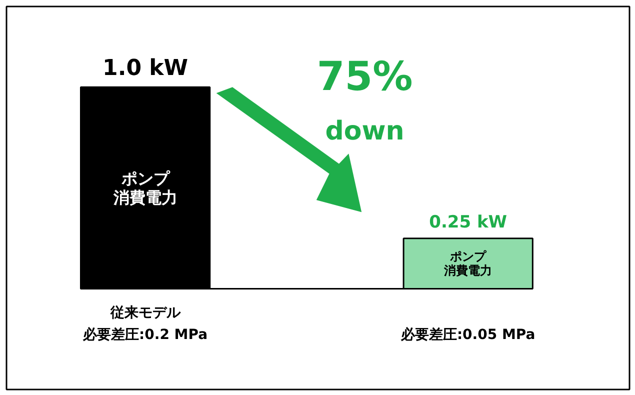 Image resolution: width=635 pixels, height=395 pixels. What do you see at coordinates (145, 312) in the screenshot?
I see `x-tick-label: 従来モデル` at bounding box center [145, 312].